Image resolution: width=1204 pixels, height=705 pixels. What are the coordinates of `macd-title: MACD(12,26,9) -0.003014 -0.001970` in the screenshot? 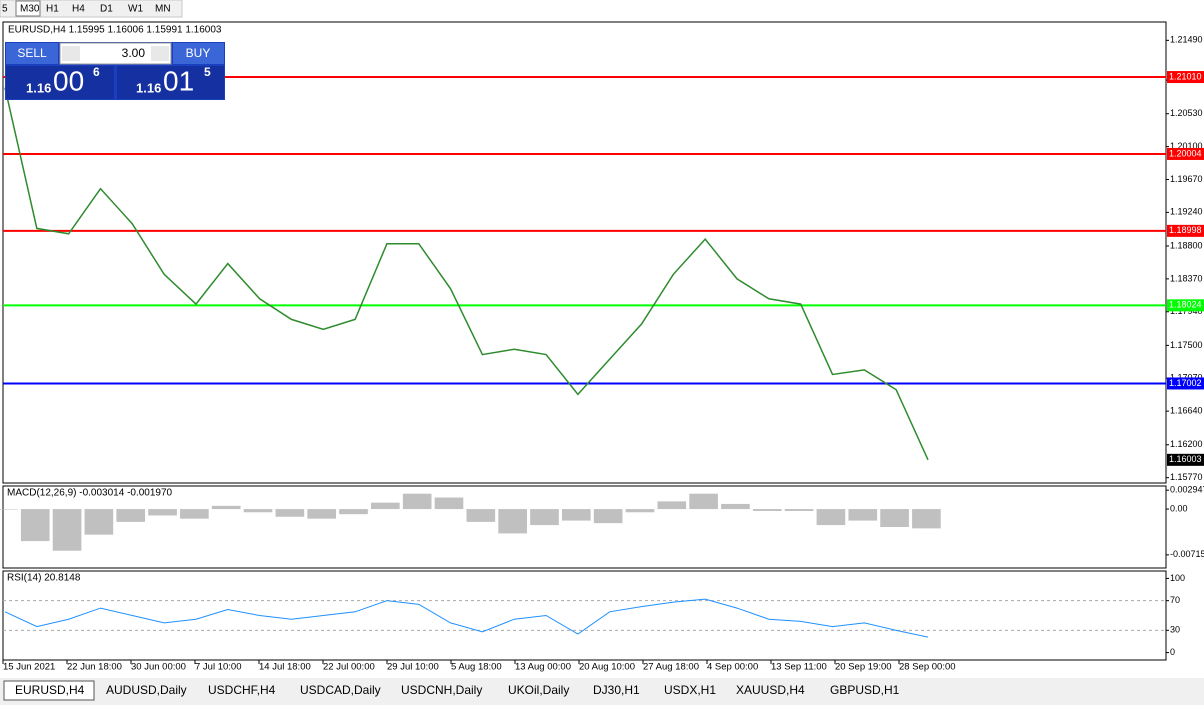 It's located at (90, 493).